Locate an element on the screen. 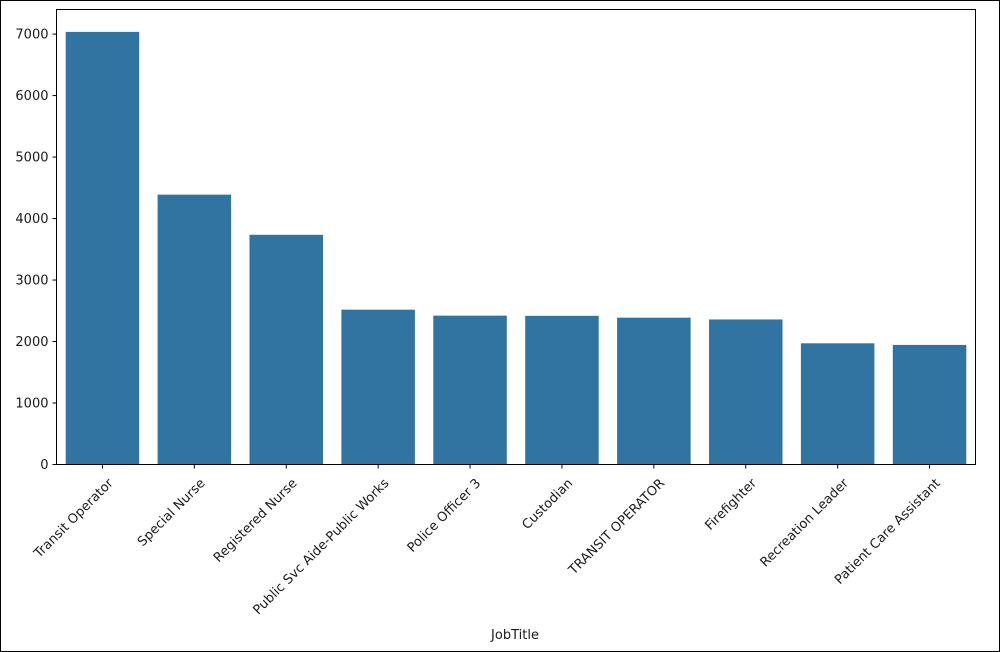 This screenshot has height=652, width=1000. x-tick-label: Special Nurse is located at coordinates (172, 513).